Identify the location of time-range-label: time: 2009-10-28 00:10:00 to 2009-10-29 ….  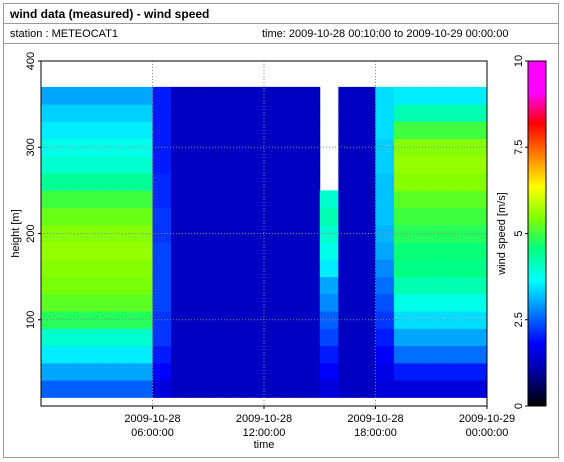
(385, 34).